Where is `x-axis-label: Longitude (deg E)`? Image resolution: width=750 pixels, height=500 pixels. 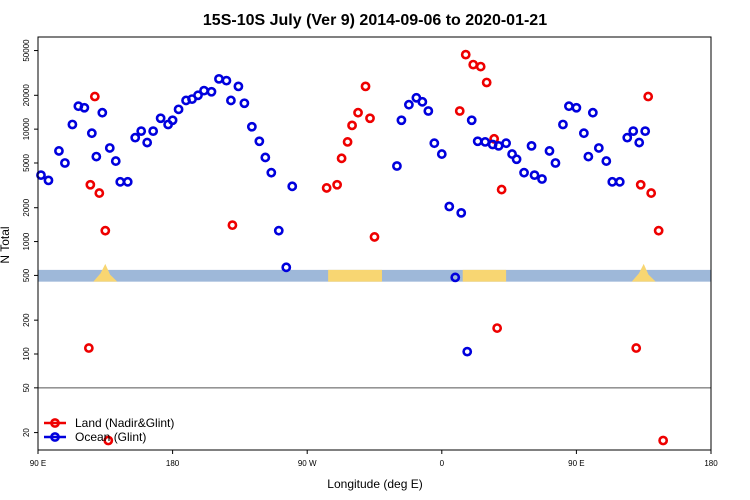 x-axis-label: Longitude (deg E) is located at coordinates (374, 484).